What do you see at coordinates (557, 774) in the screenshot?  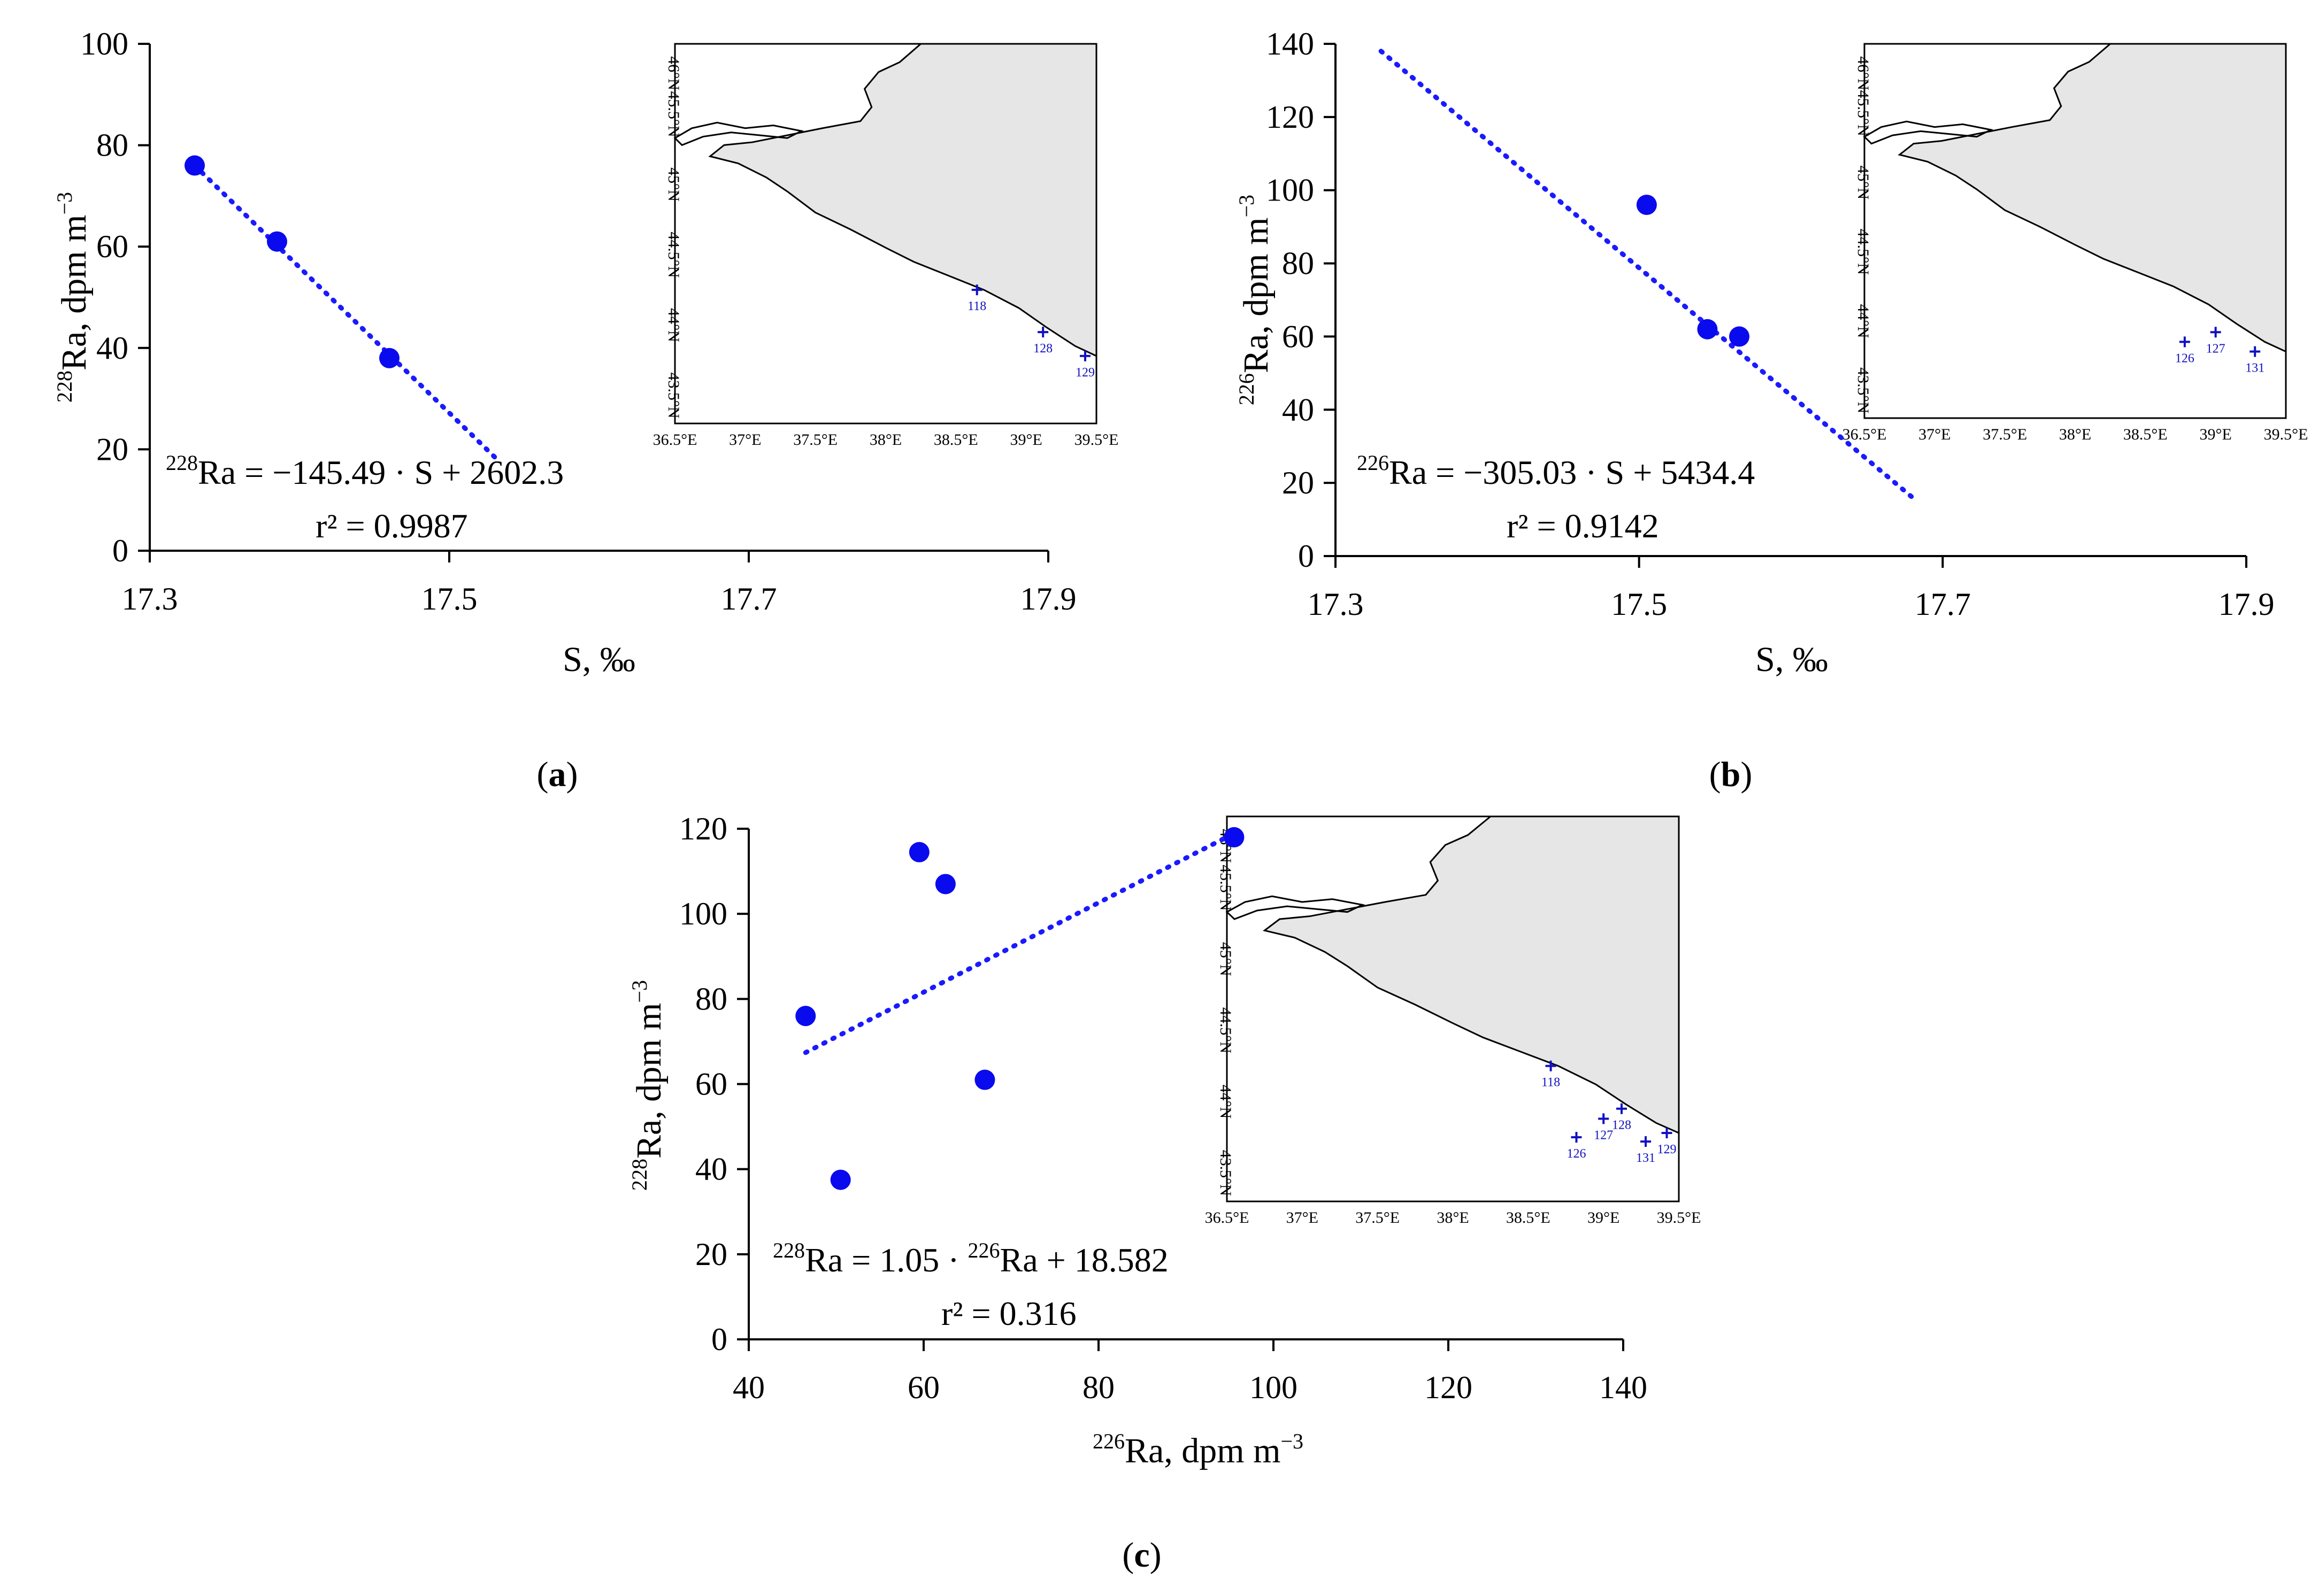 I see `panel-label: (a)` at bounding box center [557, 774].